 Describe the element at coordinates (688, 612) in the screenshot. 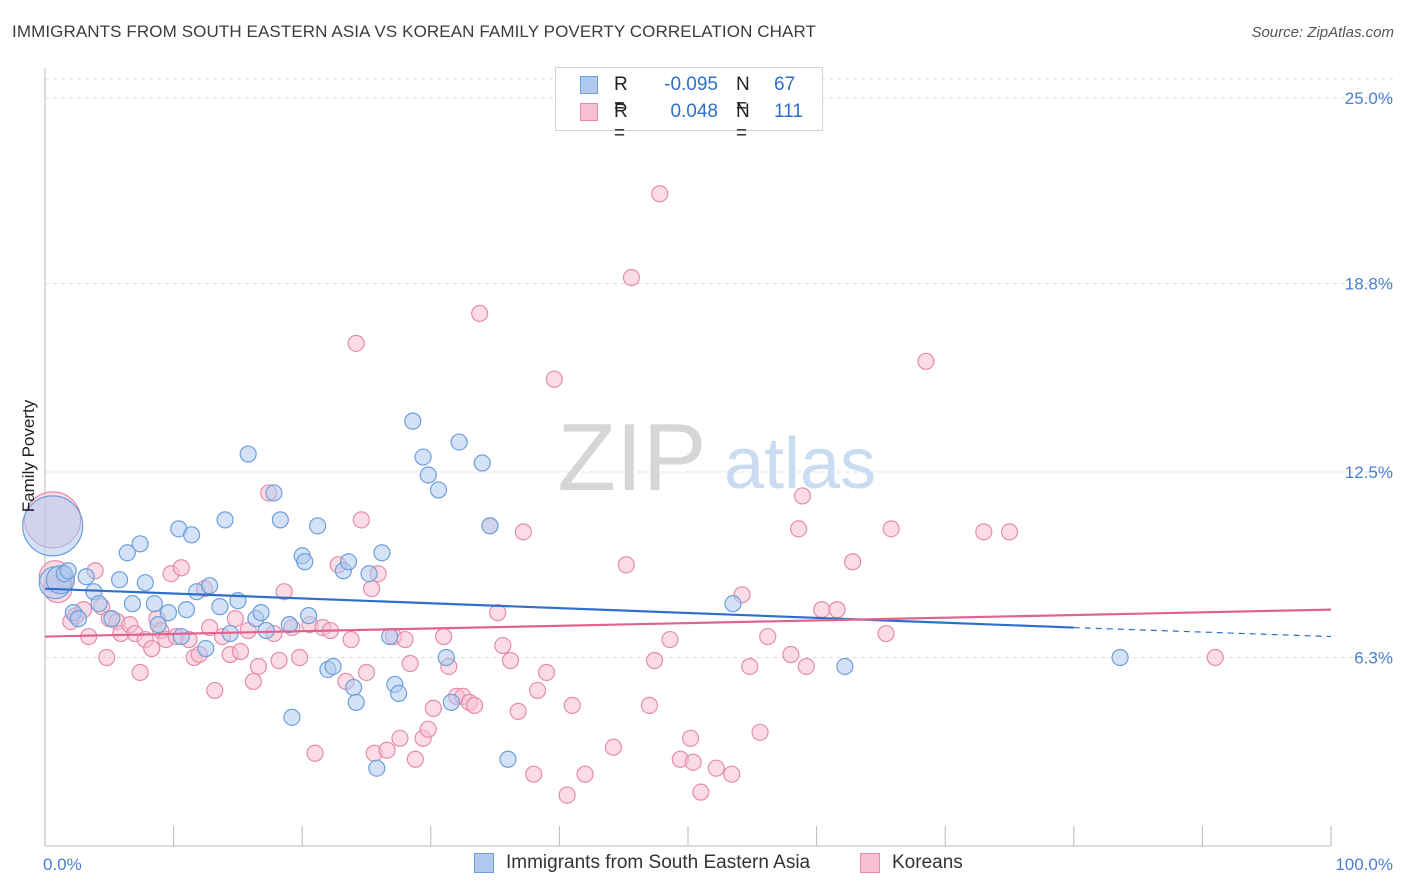

I see `trend-lines` at that location.